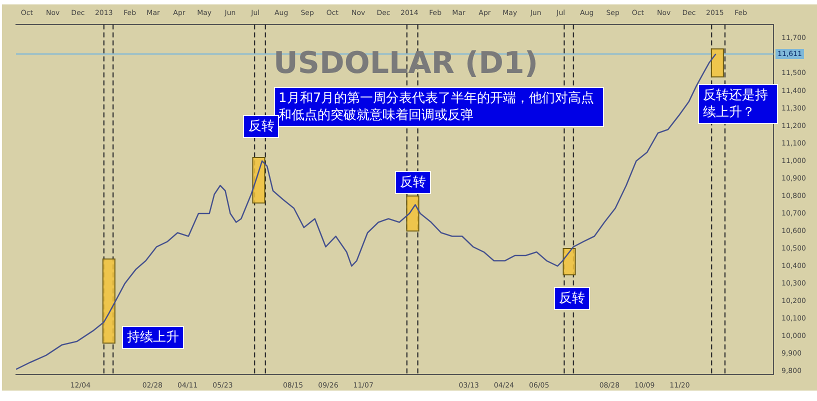 The width and height of the screenshot is (817, 401). What do you see at coordinates (439, 107) in the screenshot?
I see `annotation: 1月和7月的第一周分表代表了半年的开端，他们对高点和低点的突破就意味着回调或反弹` at bounding box center [439, 107].